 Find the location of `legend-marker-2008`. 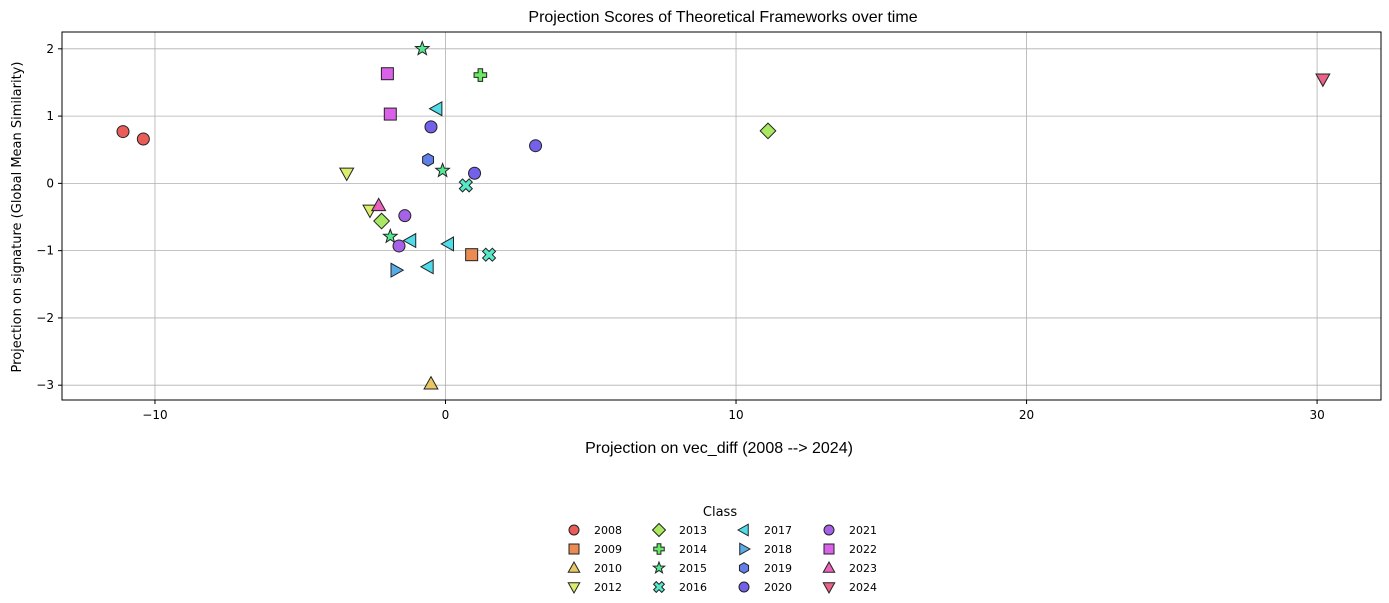

legend-marker-2008 is located at coordinates (574, 530).